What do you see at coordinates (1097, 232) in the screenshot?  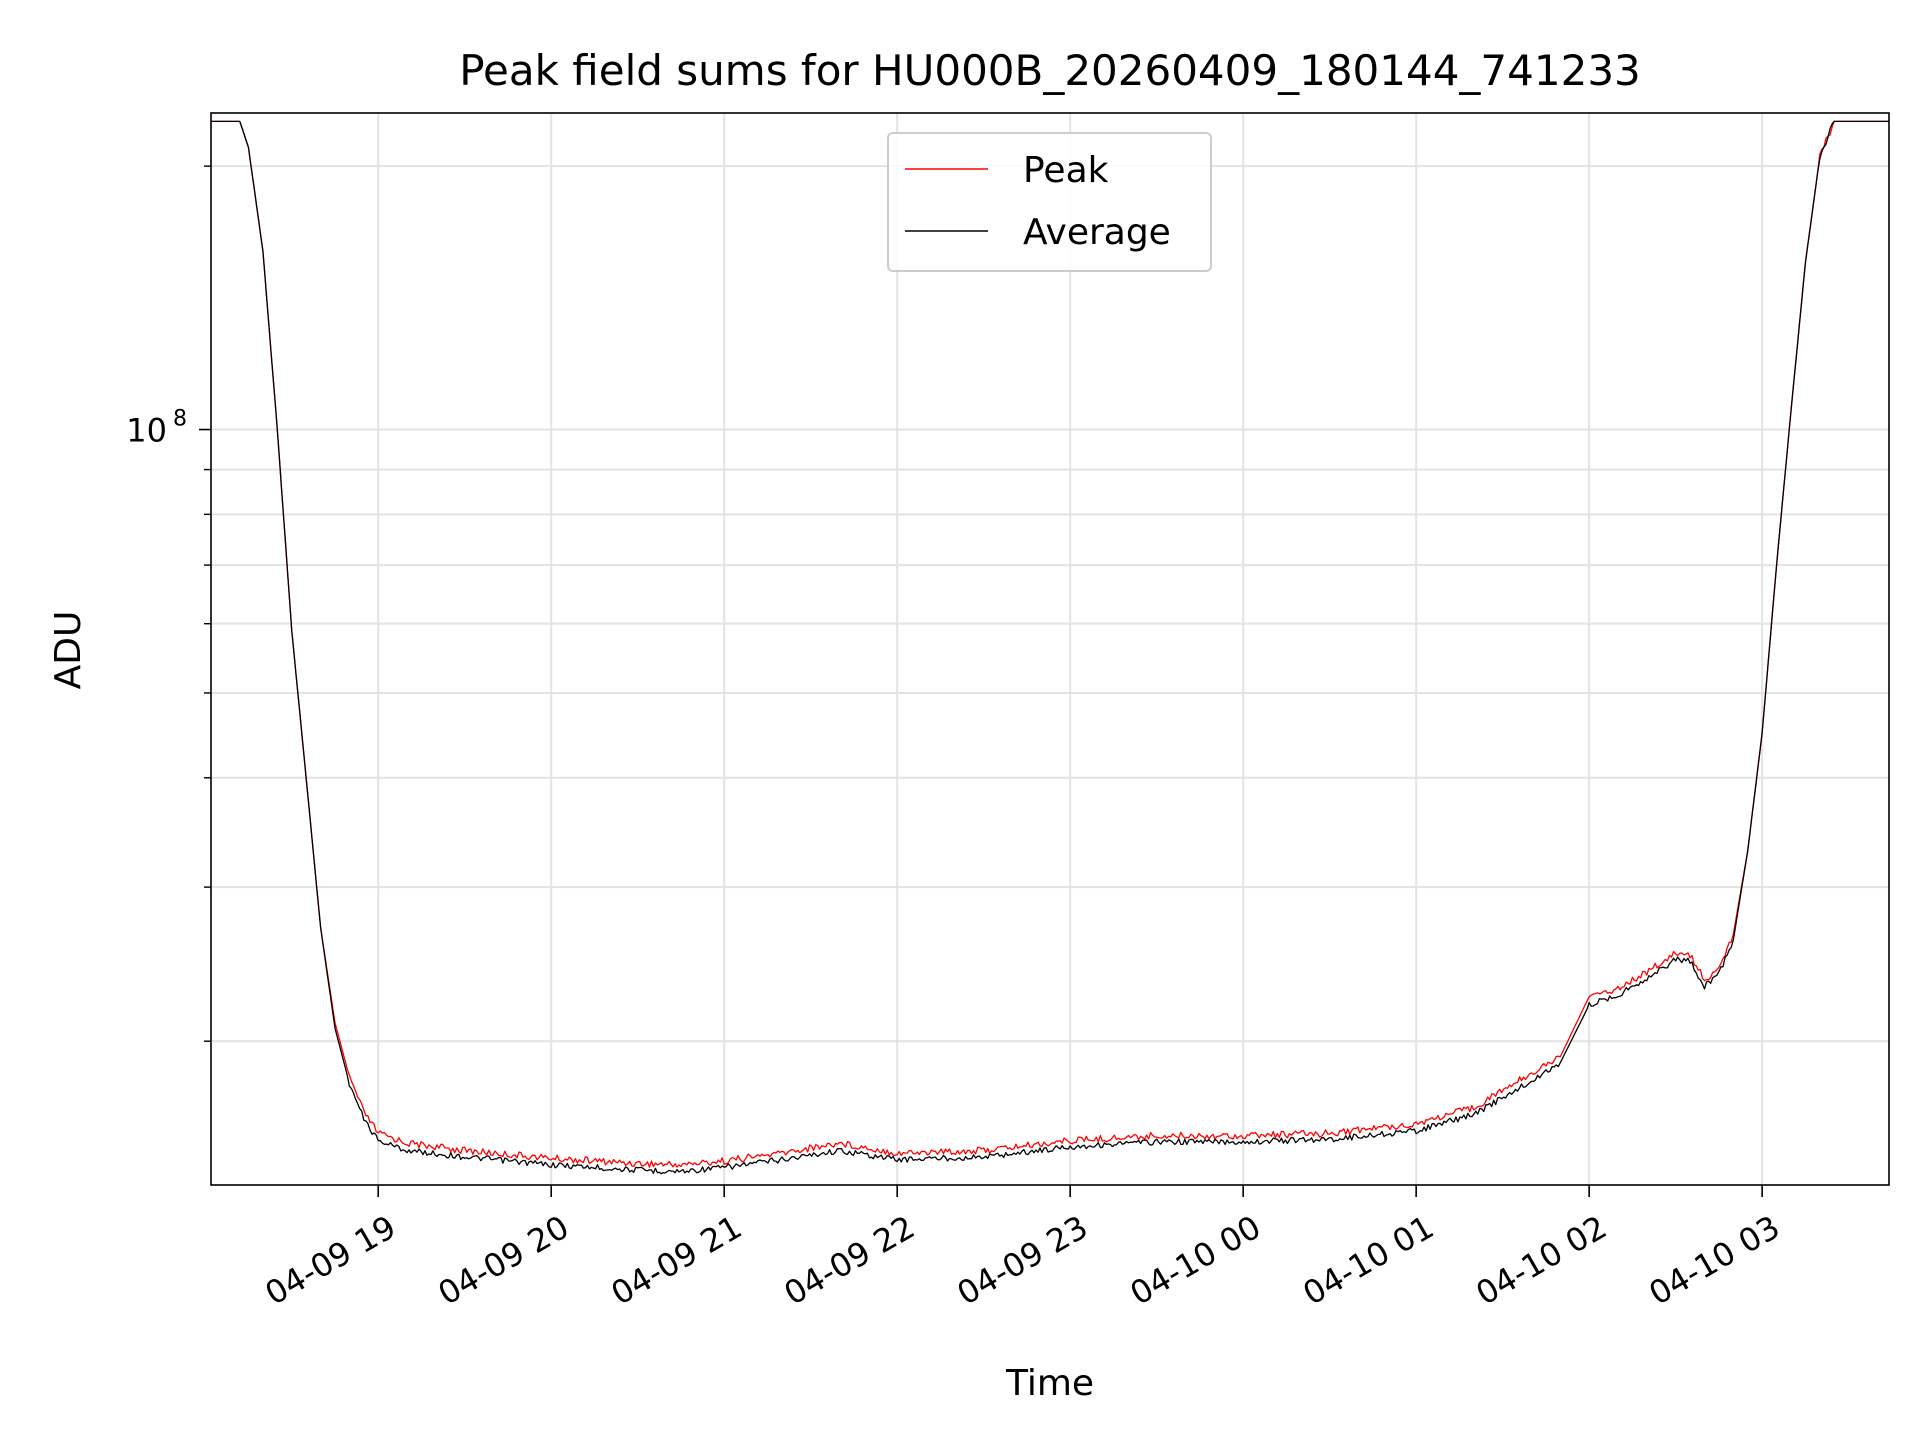 I see `legend-label-average: Average` at bounding box center [1097, 232].